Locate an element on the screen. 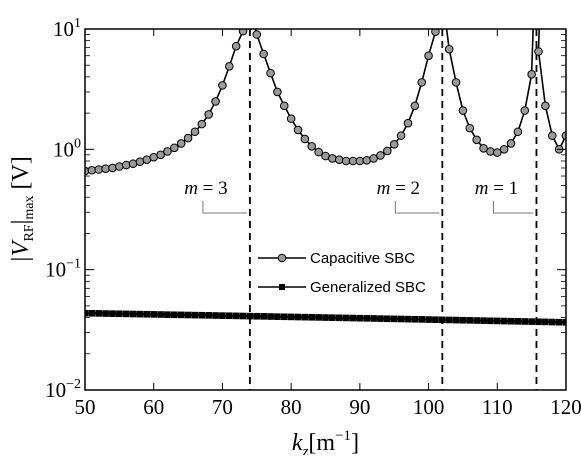 This screenshot has height=460, width=581. x-tick-label: 60 is located at coordinates (153, 407).